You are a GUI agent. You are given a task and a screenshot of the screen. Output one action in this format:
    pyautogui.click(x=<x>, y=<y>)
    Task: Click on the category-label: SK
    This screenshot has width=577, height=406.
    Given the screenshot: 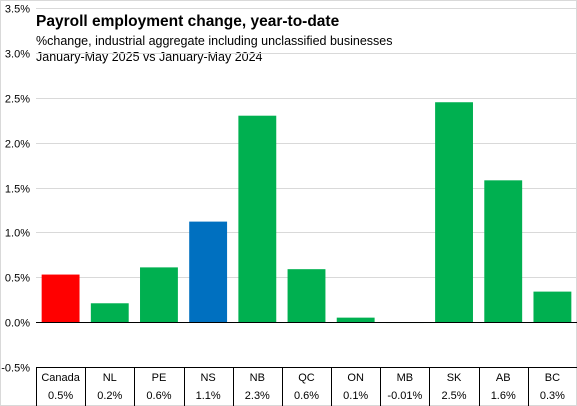 What is the action you would take?
    pyautogui.click(x=454, y=378)
    